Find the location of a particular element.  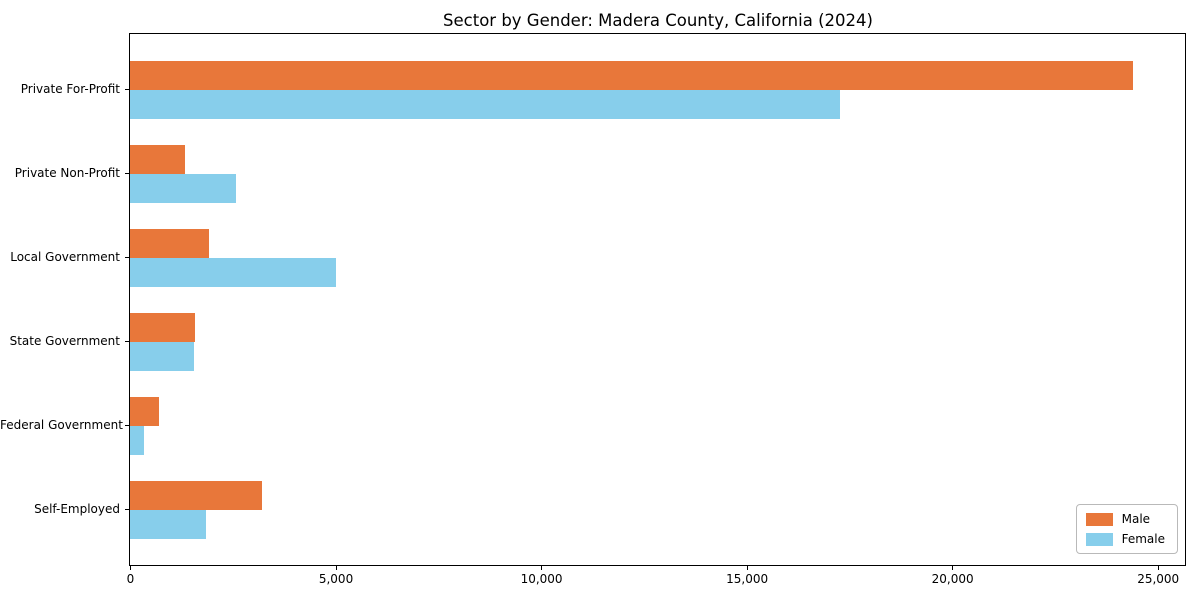

y-tick-label: Federal Government is located at coordinates (61, 425).